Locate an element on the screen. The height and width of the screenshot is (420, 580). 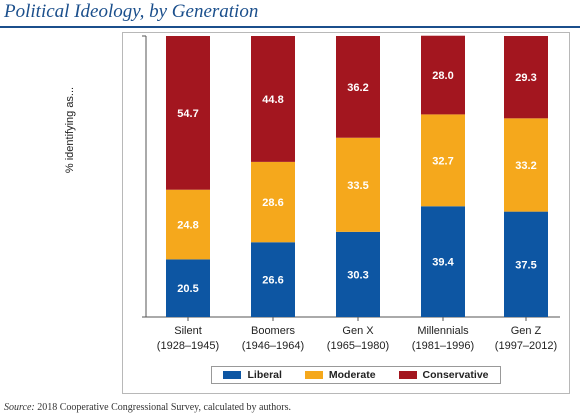
value-label-millennials-conservative: 28.0 is located at coordinates (442, 76).